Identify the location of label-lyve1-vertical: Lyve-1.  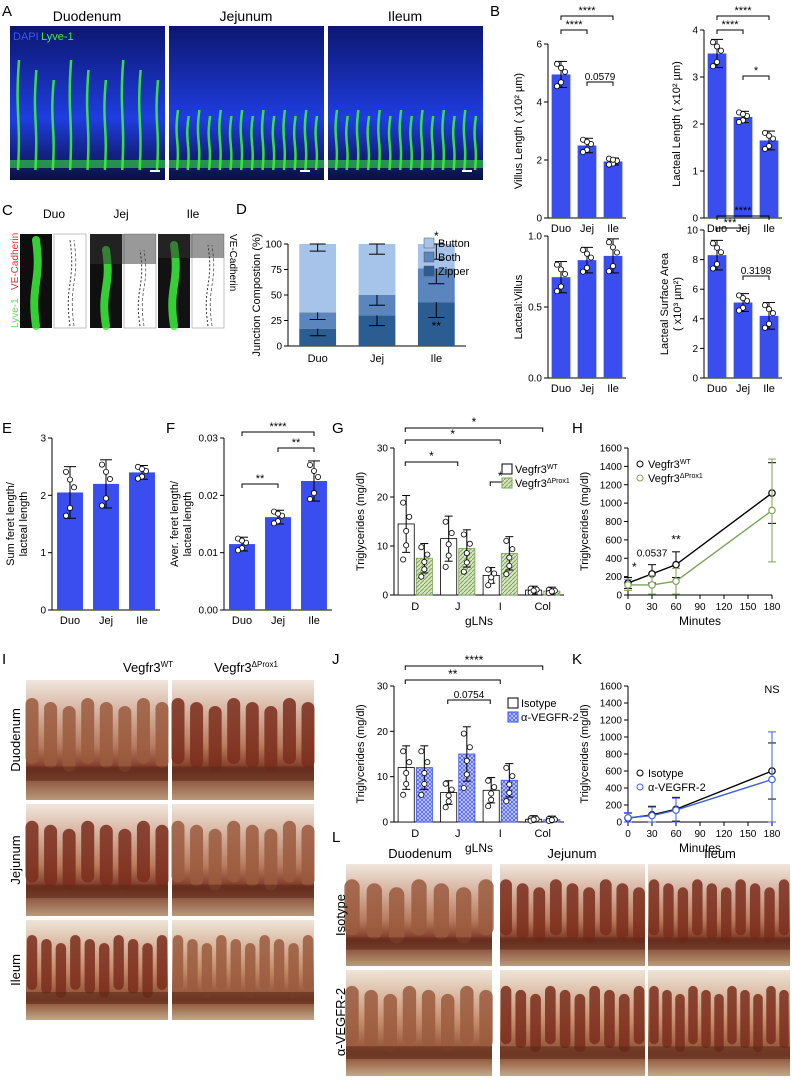
(15, 313).